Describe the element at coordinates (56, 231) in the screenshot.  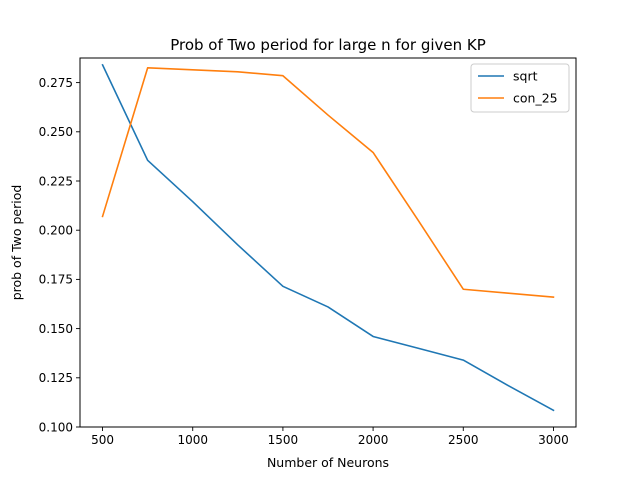
I see `y-tick-label: 0.200` at that location.